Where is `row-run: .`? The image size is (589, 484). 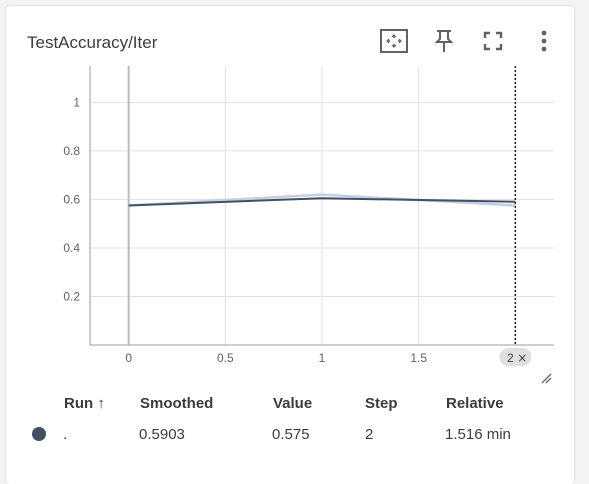 row-run: . is located at coordinates (65, 434).